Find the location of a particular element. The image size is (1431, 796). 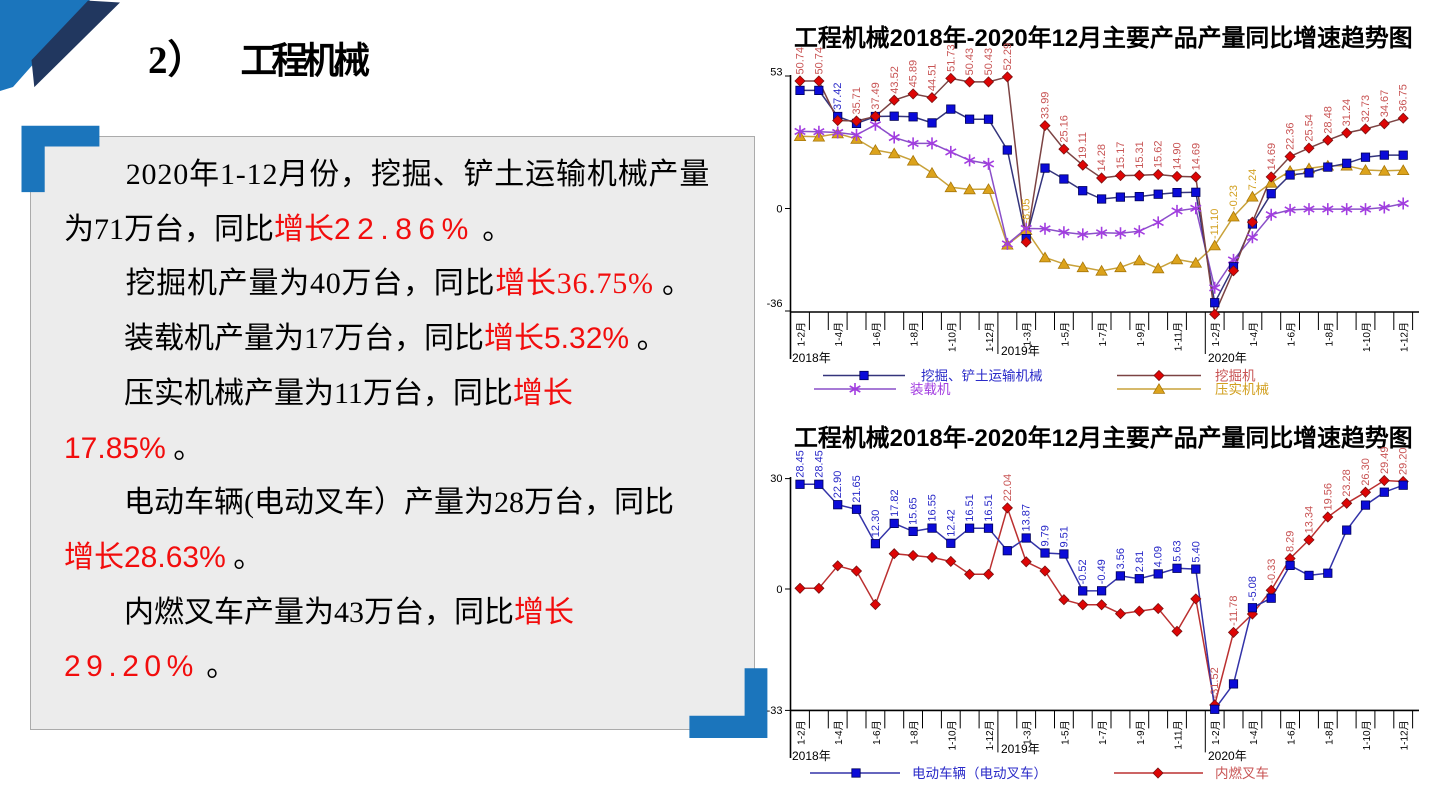

svg-text: 50.74 is located at coordinates (801, 61).